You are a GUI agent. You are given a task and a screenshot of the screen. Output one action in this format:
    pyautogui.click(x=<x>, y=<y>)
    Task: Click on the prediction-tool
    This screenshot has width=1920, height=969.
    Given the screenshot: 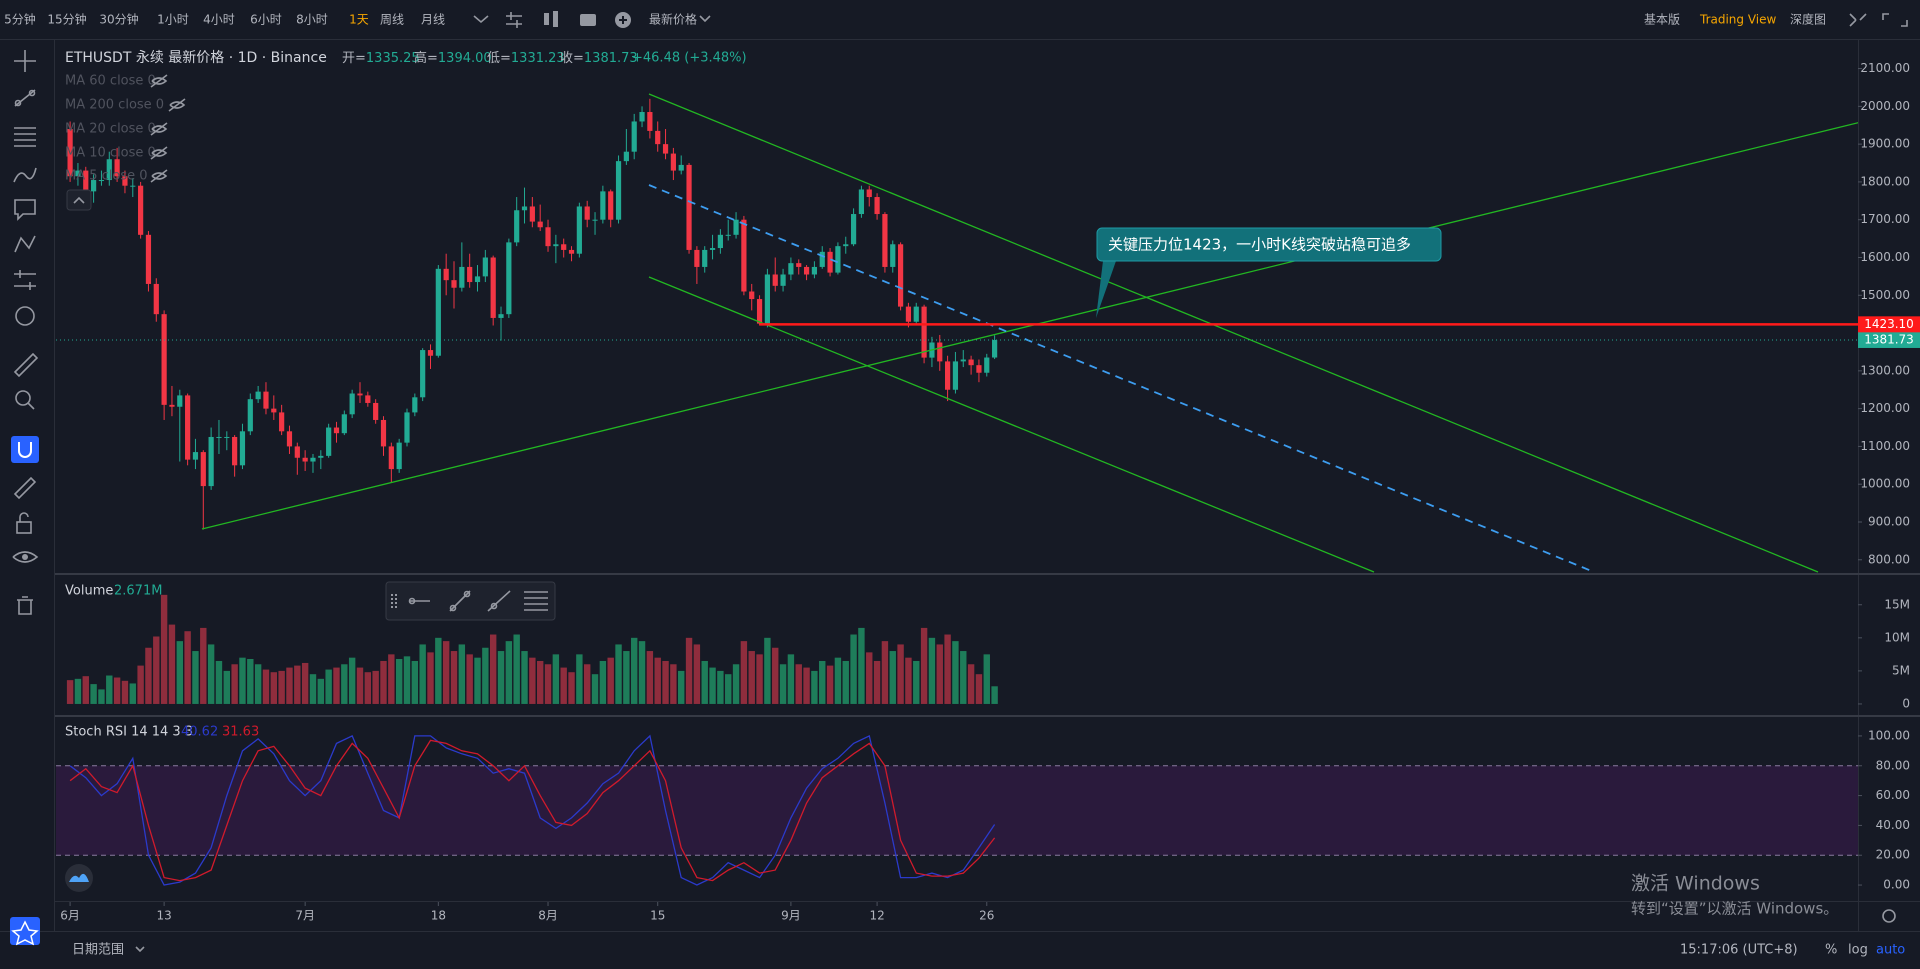 What is the action you would take?
    pyautogui.click(x=25, y=280)
    